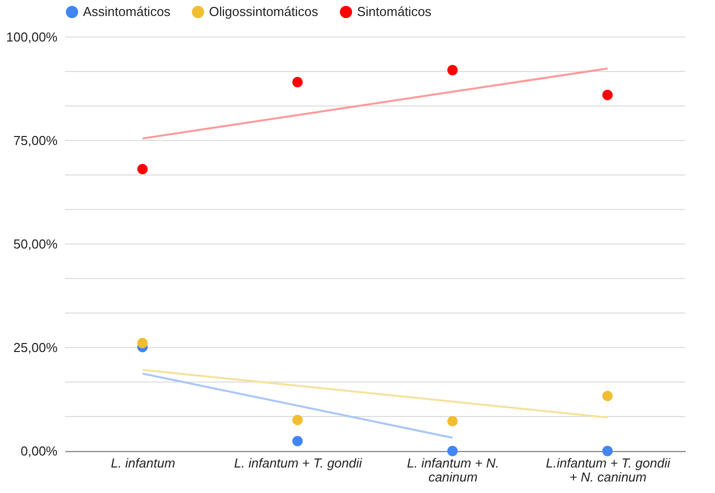 Image resolution: width=715 pixels, height=493 pixels. What do you see at coordinates (264, 11) in the screenshot?
I see `legend-label: Oligossintomáticos` at bounding box center [264, 11].